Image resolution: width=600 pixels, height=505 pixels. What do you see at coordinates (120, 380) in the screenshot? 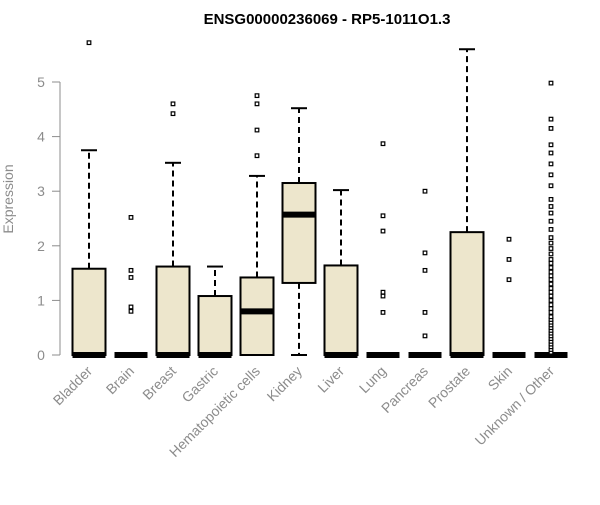
I see `x-tick-label: Brain` at bounding box center [120, 380].